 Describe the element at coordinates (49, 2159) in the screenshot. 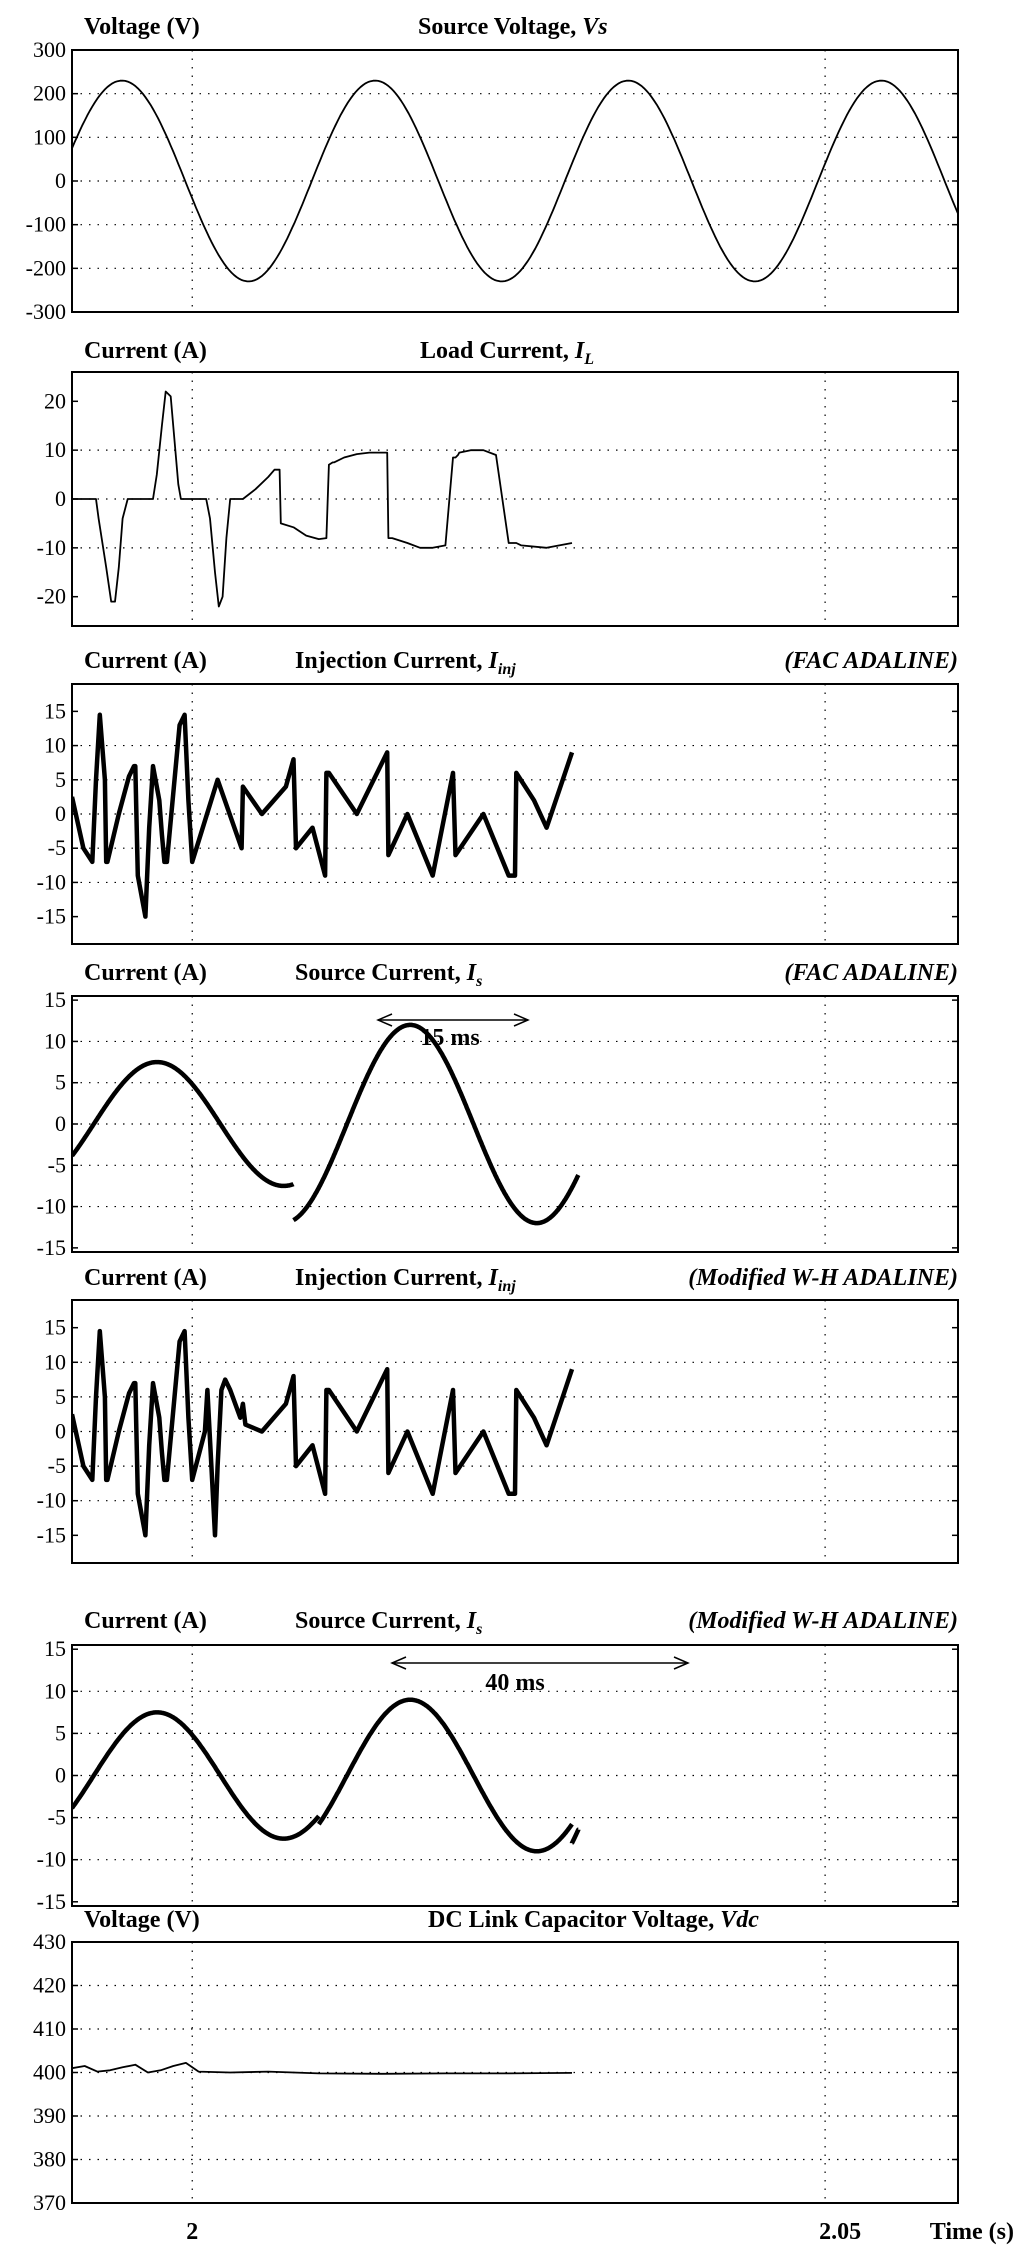

I see `y-tick-label: 380` at that location.